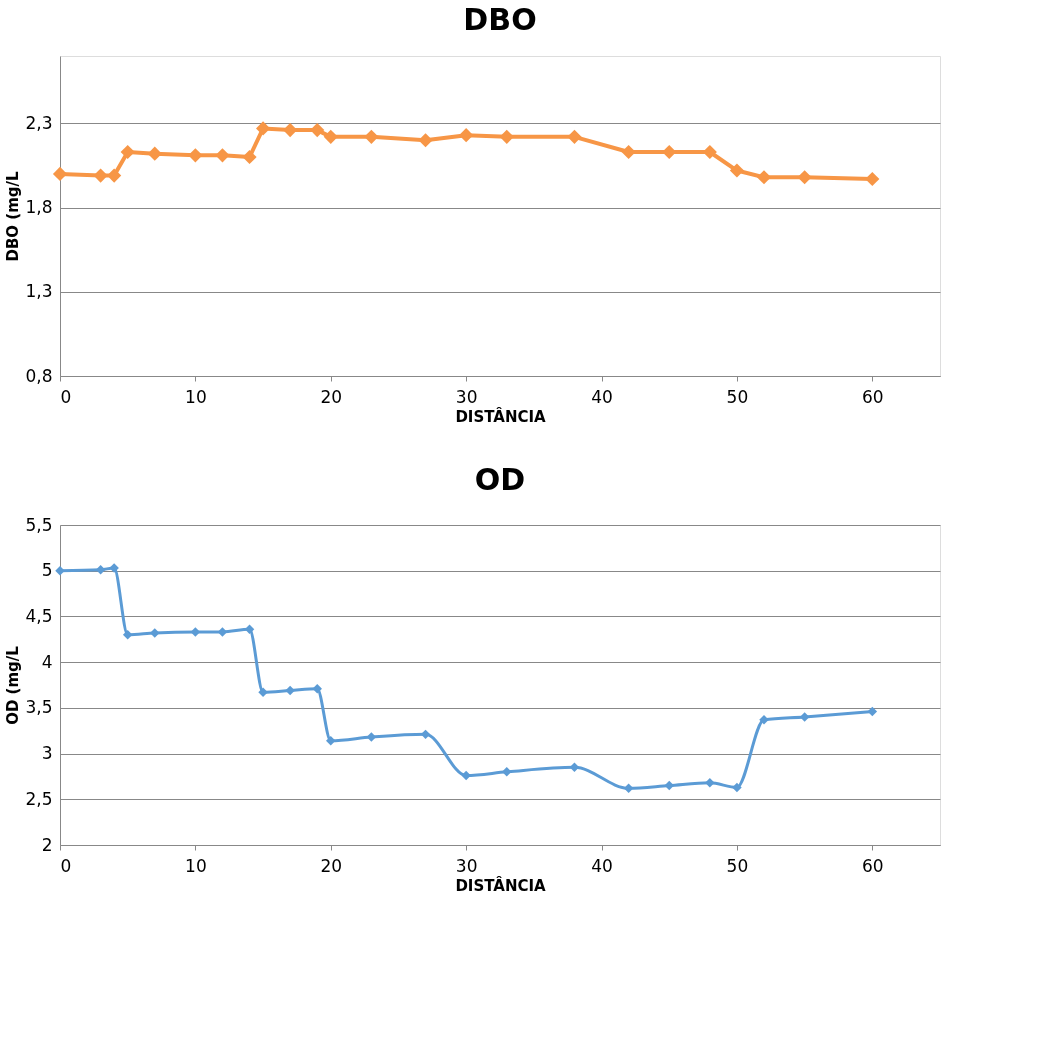 The image size is (1057, 1057). Describe the element at coordinates (47, 570) in the screenshot. I see `y-tick-label: 5` at that location.